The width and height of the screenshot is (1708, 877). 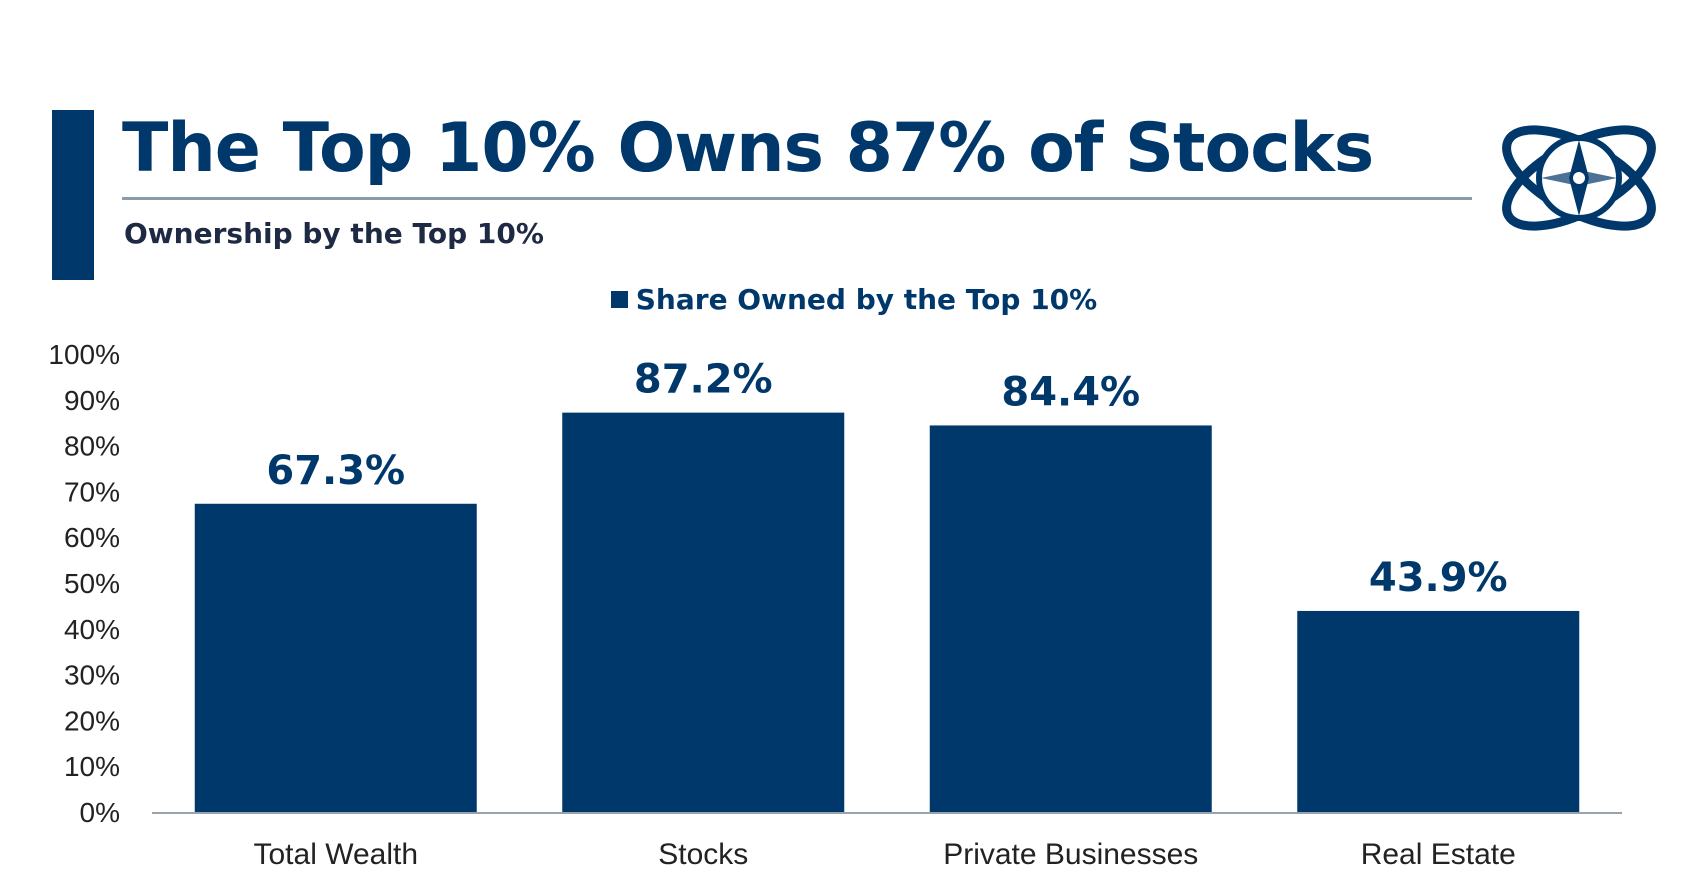 What do you see at coordinates (92, 537) in the screenshot?
I see `y-tick-label: 60%` at bounding box center [92, 537].